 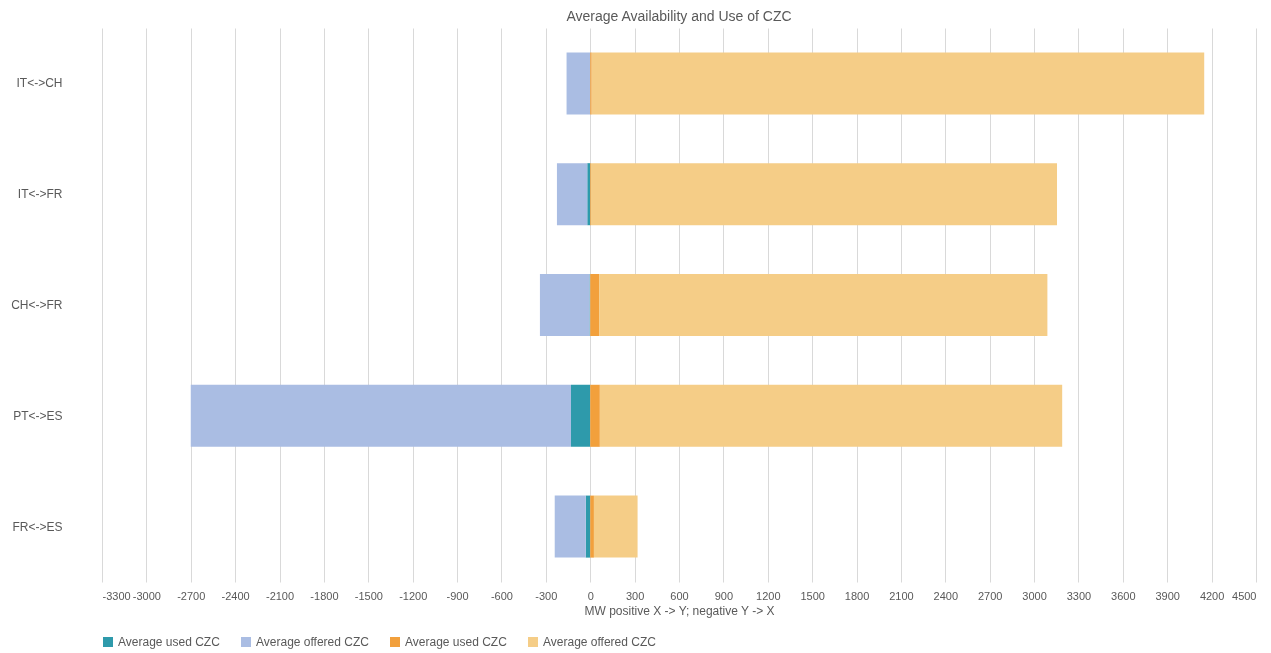 What do you see at coordinates (501, 595) in the screenshot?
I see `x-tick-label: -600` at bounding box center [501, 595].